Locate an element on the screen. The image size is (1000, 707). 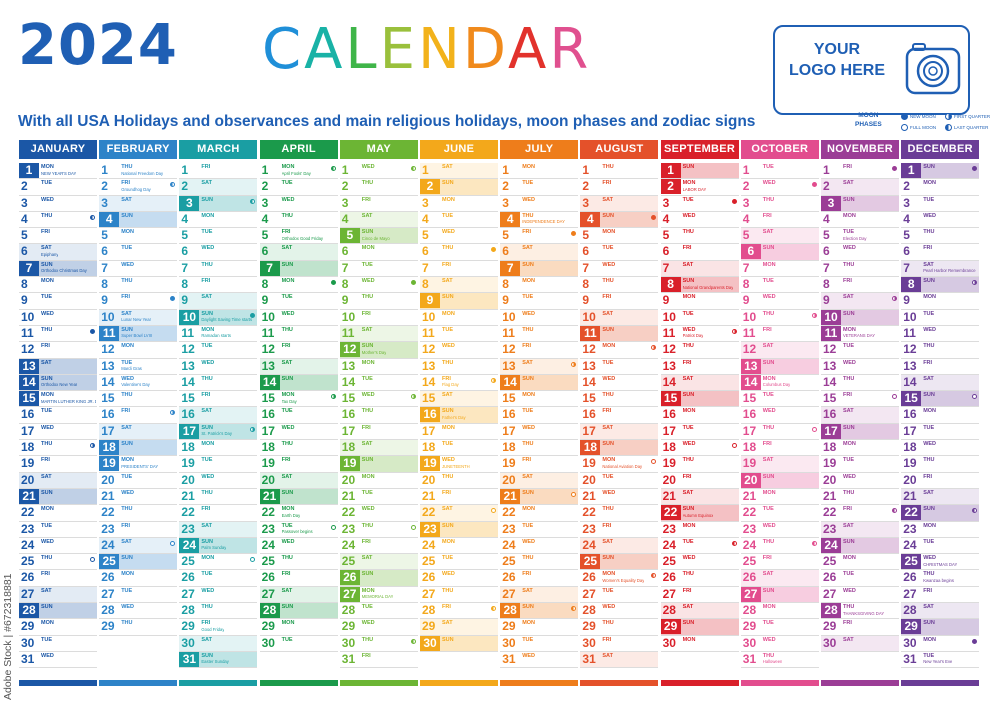
title-letter: A is located at coordinates (325, 49).